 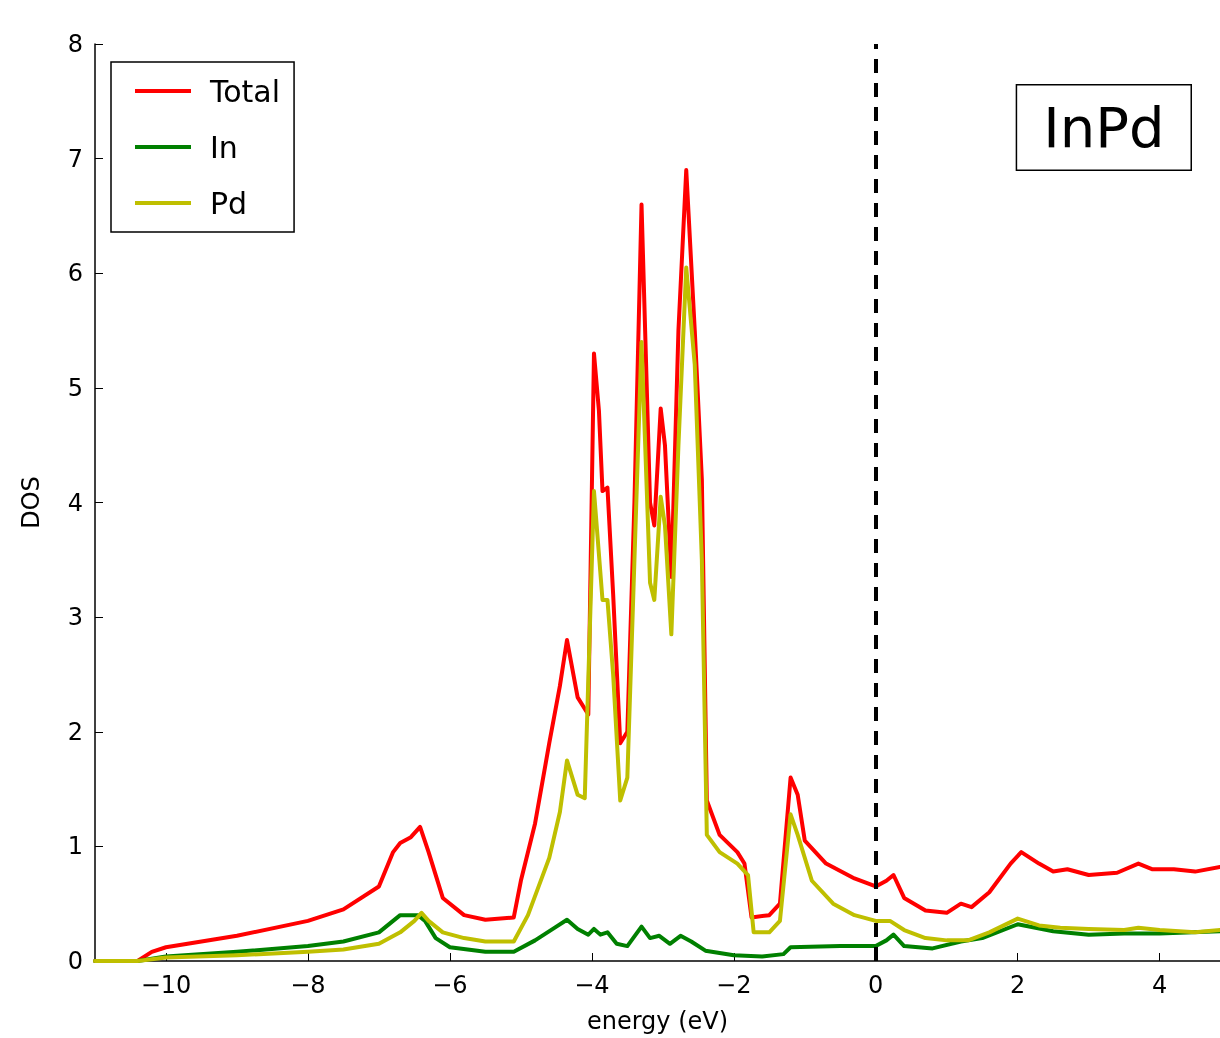 I want to click on x-tick-label: −2, so click(x=734, y=985).